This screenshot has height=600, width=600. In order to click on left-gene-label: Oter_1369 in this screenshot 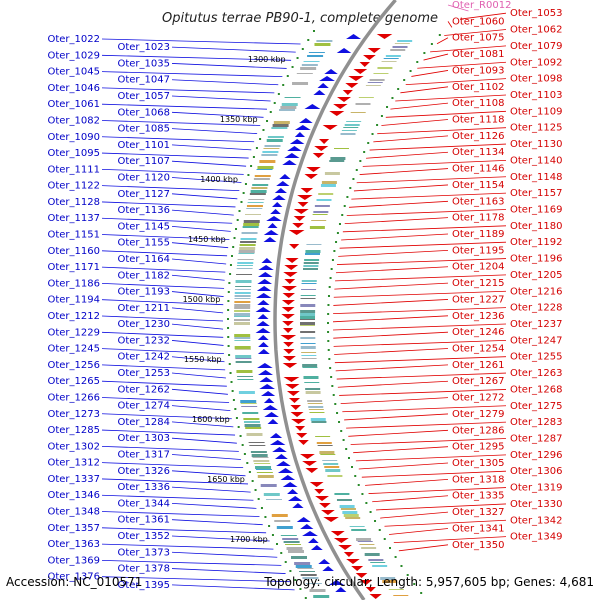, I will do `click(73, 560)`.